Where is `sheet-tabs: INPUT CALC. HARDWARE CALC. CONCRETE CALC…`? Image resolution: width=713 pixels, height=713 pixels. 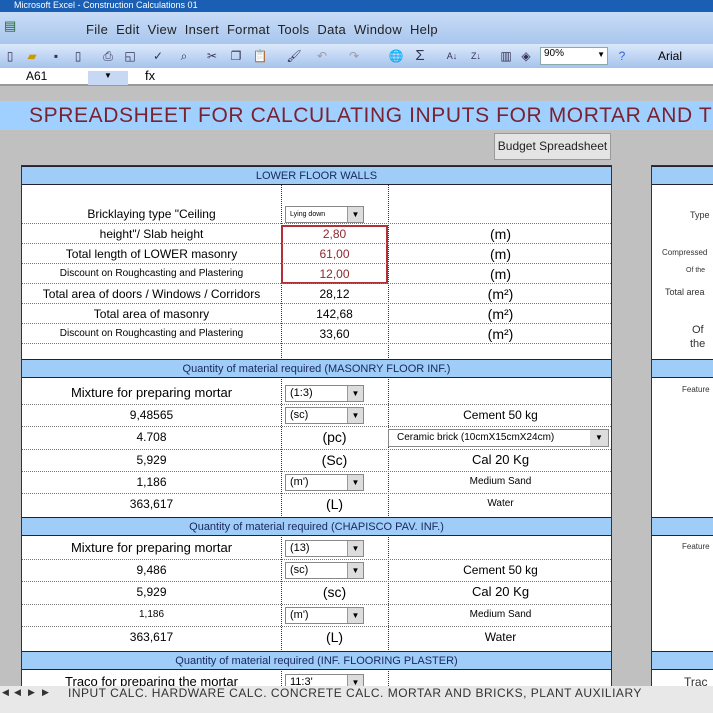 sheet-tabs: INPUT CALC. HARDWARE CALC. CONCRETE CALC… is located at coordinates (355, 693).